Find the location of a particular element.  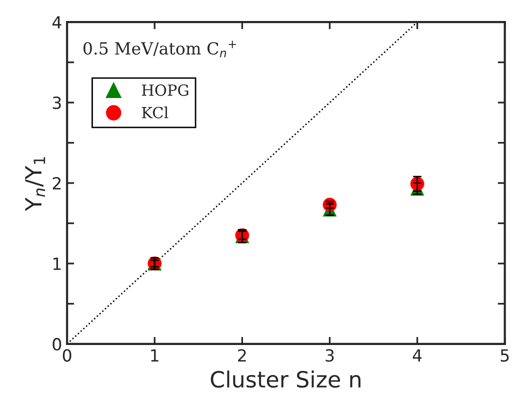

x-tick-label: 4 is located at coordinates (417, 355).